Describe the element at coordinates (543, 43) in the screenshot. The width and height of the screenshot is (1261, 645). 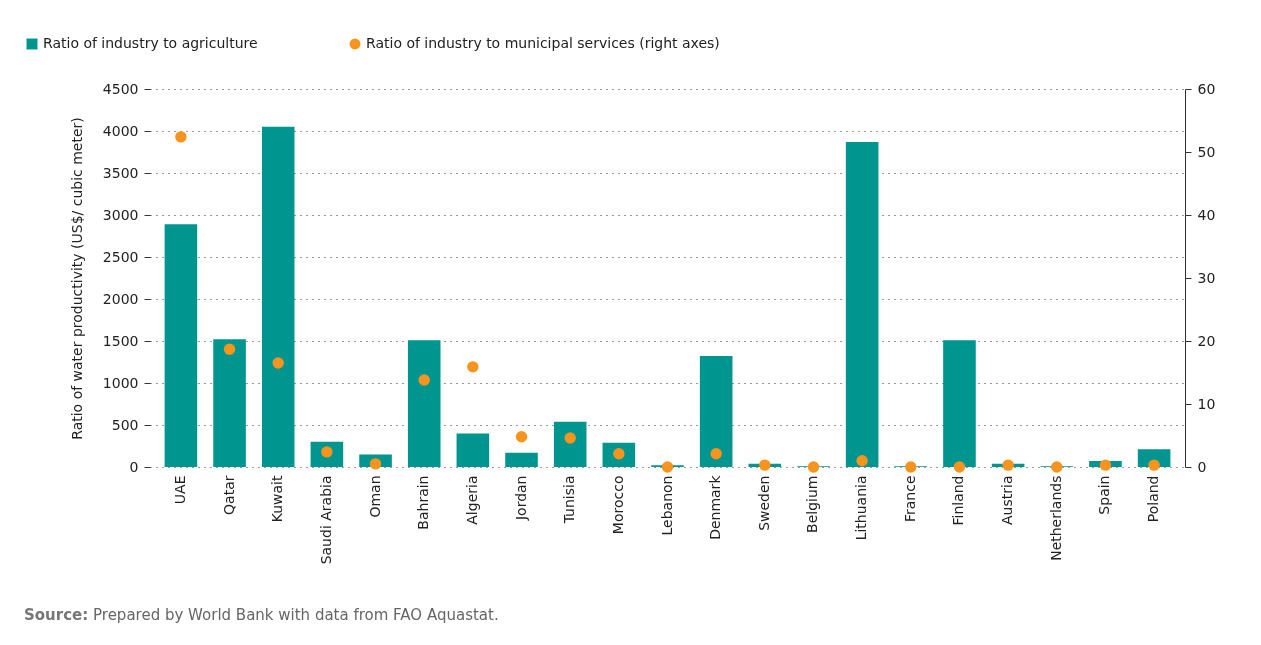
I see `legend-label: Ratio of industry to municipal services (right axes)` at that location.